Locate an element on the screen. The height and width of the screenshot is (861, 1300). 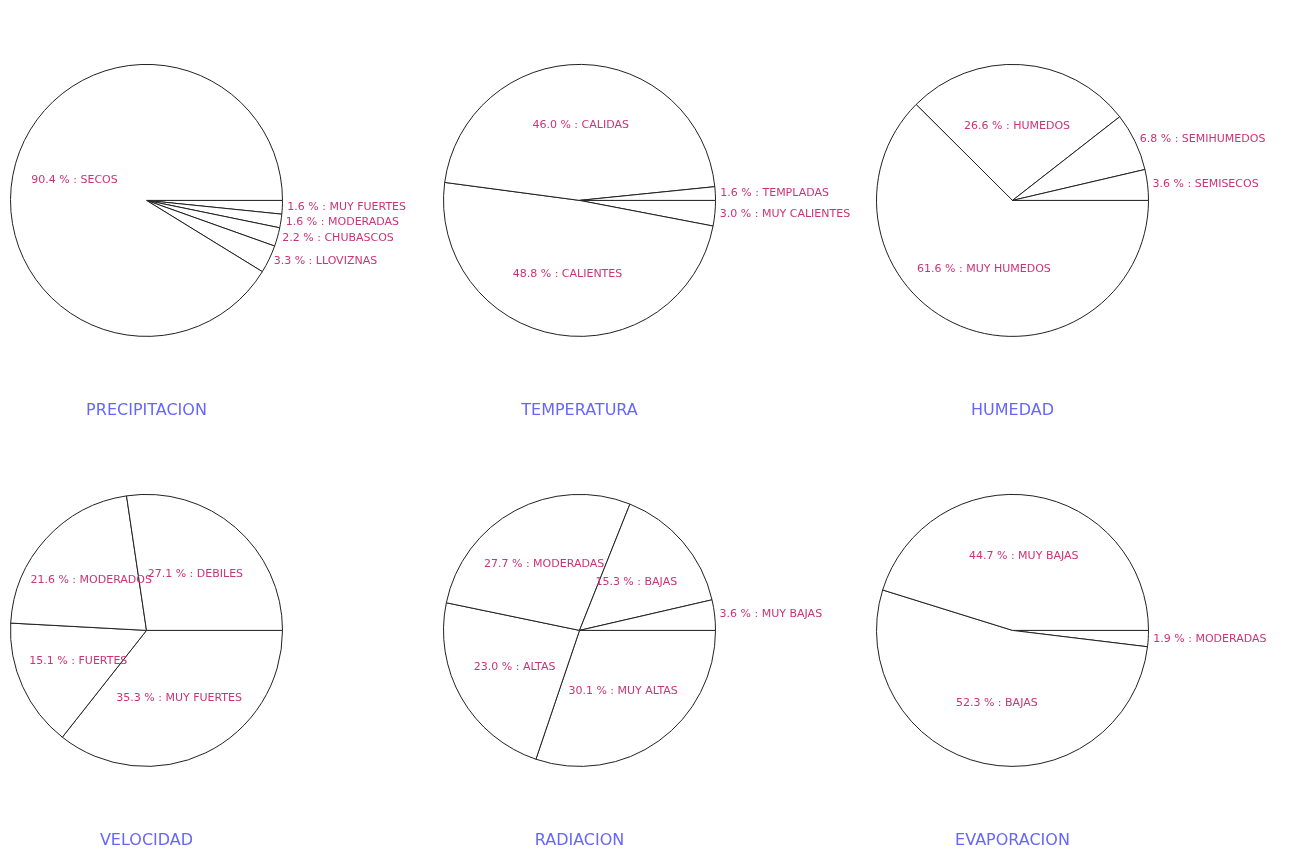
slice-label: 2.2 % : CHUBASCOS is located at coordinates (338, 238).